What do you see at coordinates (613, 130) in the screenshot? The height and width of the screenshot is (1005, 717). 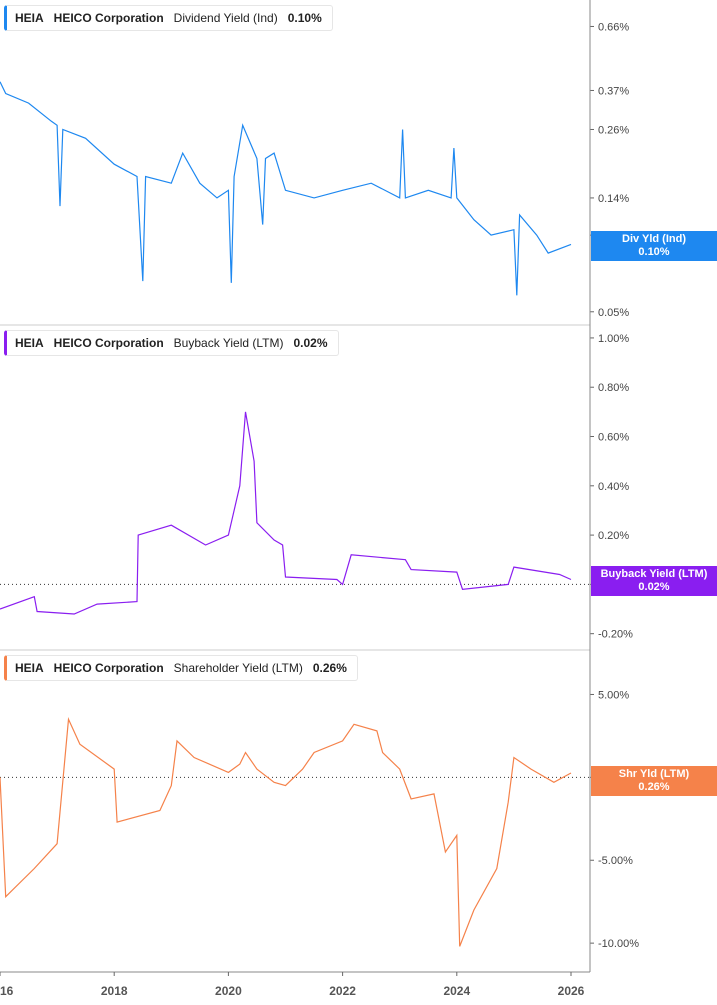 I see `y-tick-label: 0.26%` at bounding box center [613, 130].